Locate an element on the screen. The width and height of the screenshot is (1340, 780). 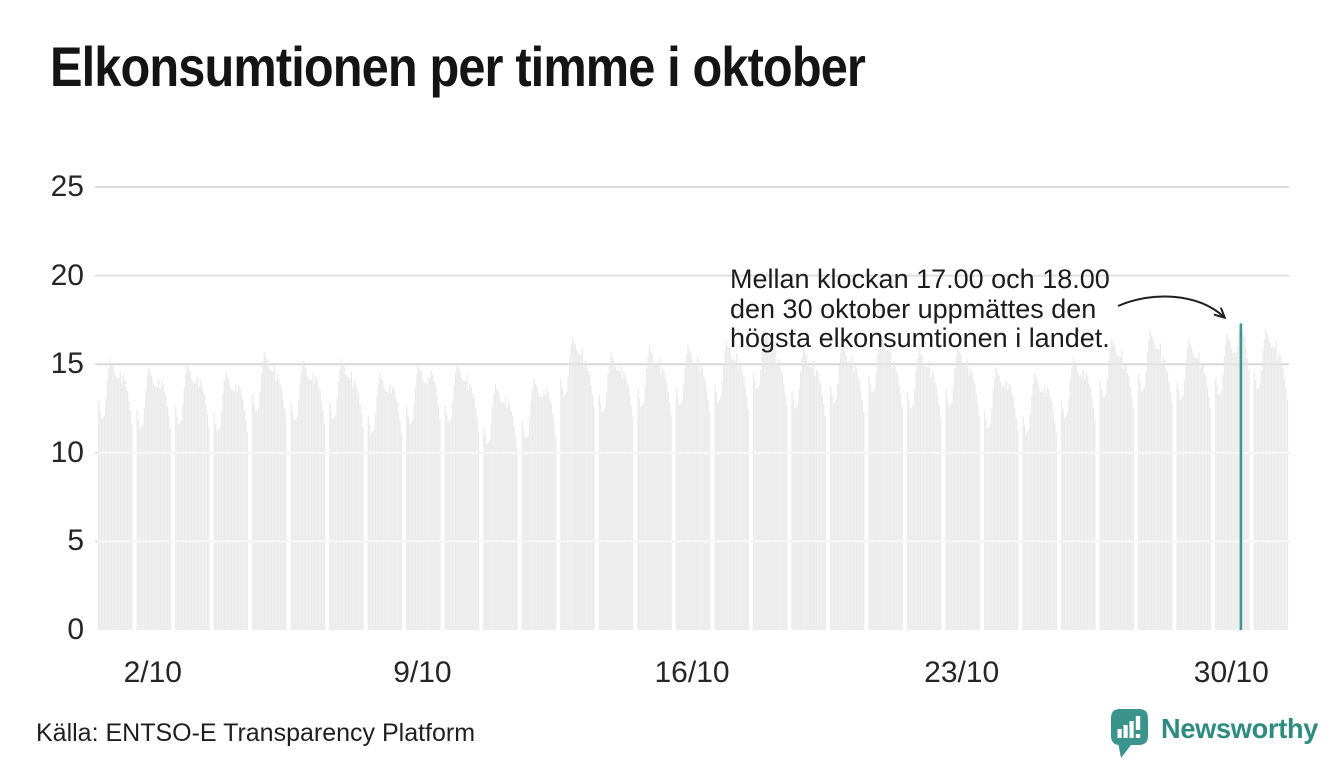
brand-name: Newsworthy is located at coordinates (1240, 728).